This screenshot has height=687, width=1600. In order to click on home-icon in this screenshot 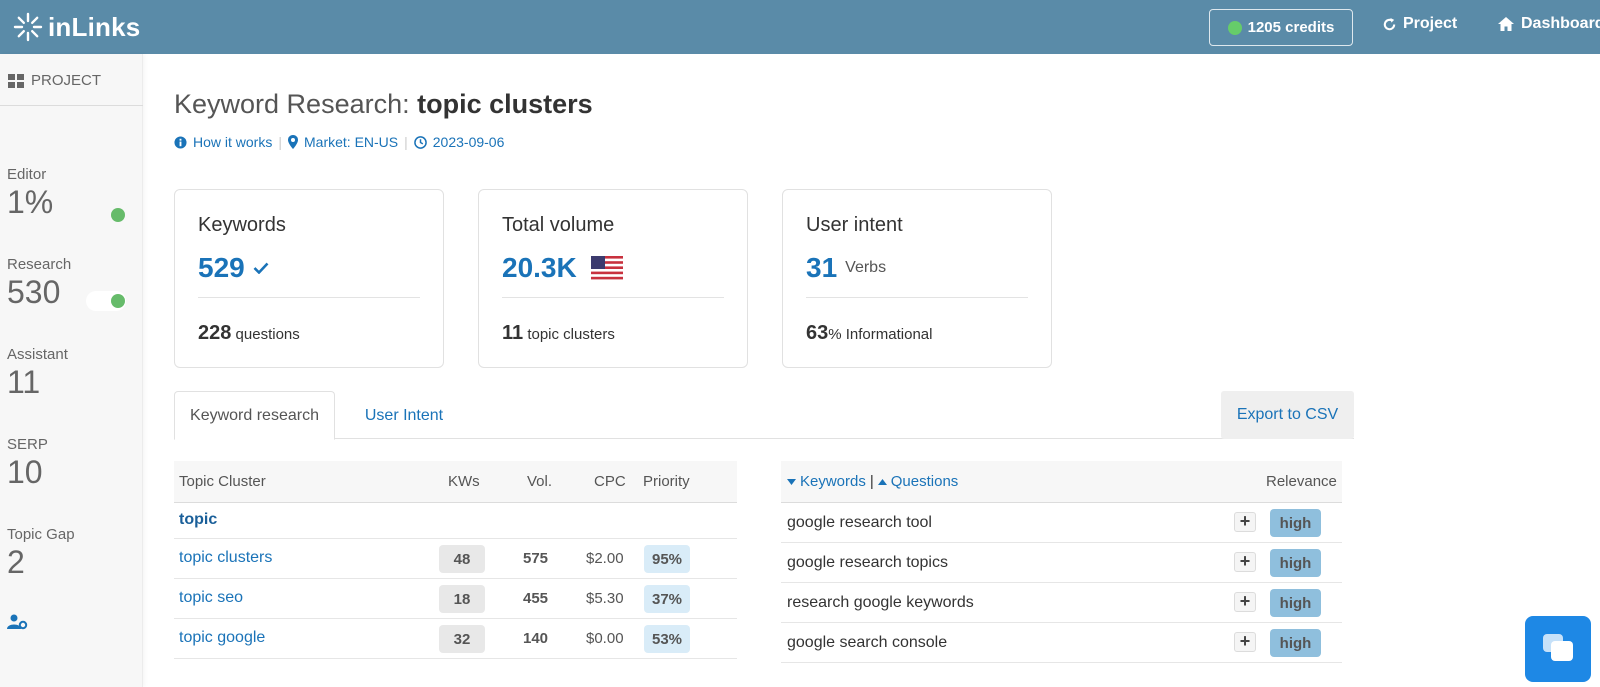, I will do `click(1506, 24)`.